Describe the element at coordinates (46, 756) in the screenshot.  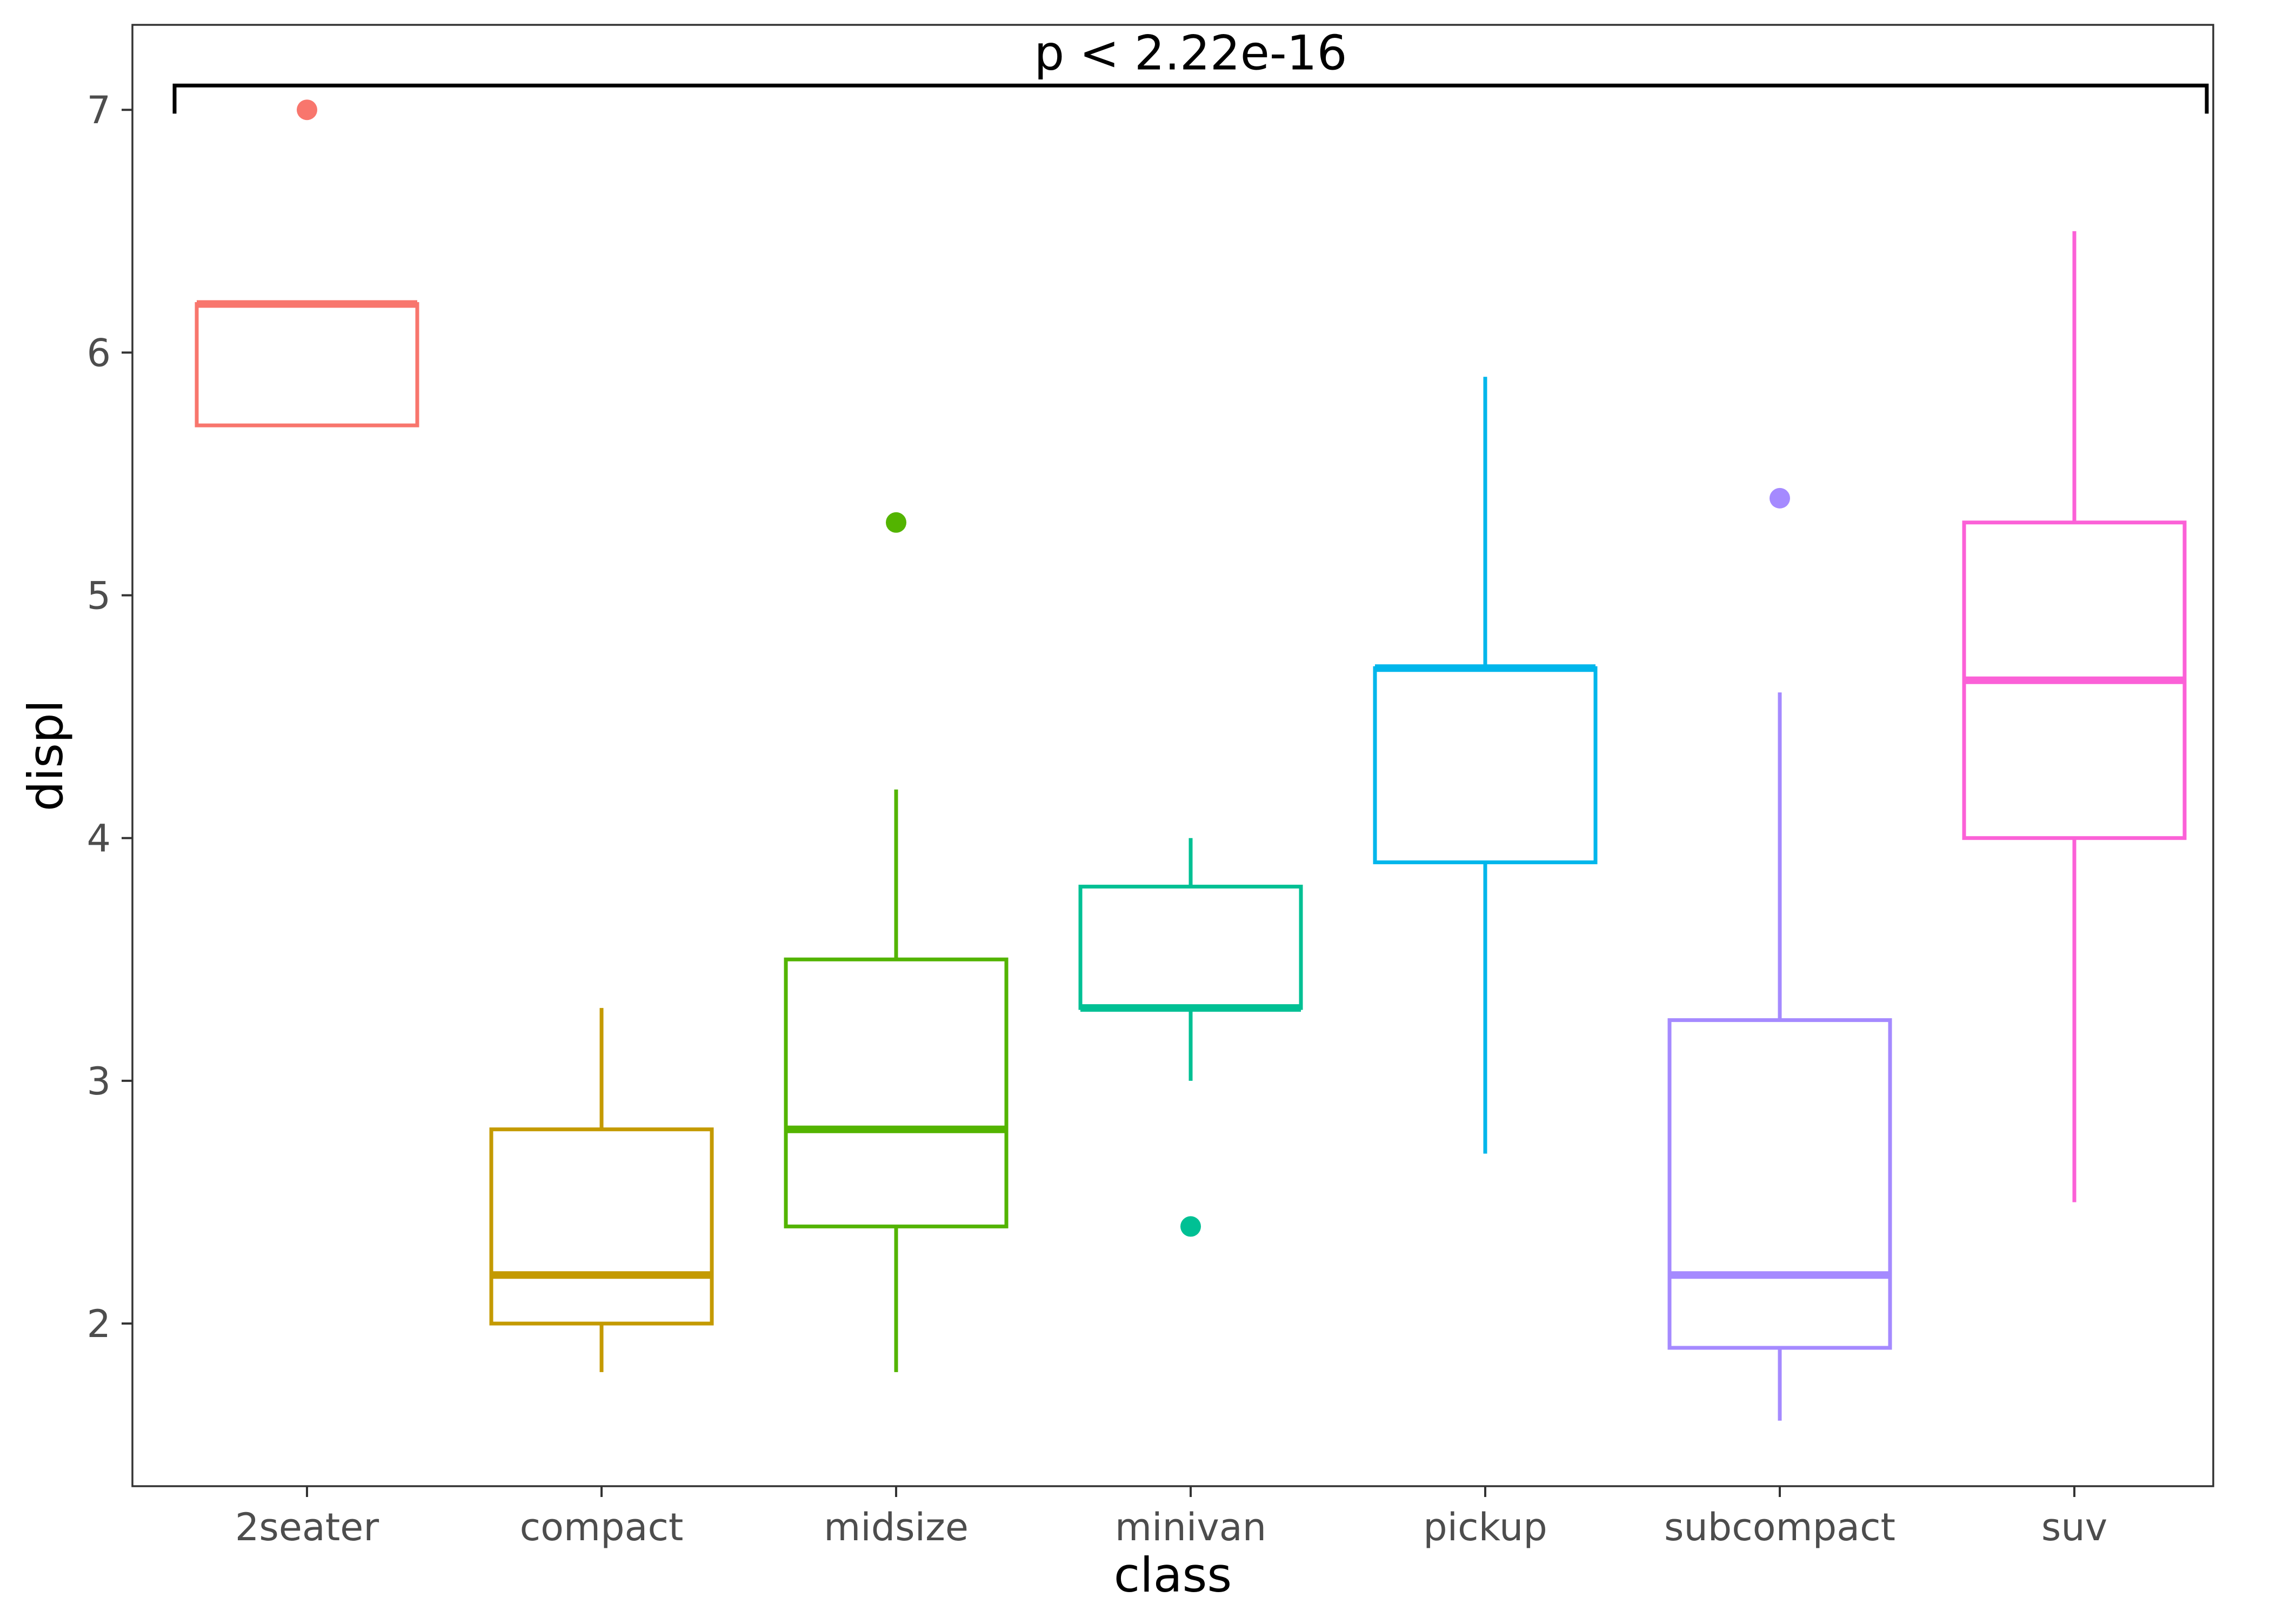
I see `y-axis-title: displ` at that location.